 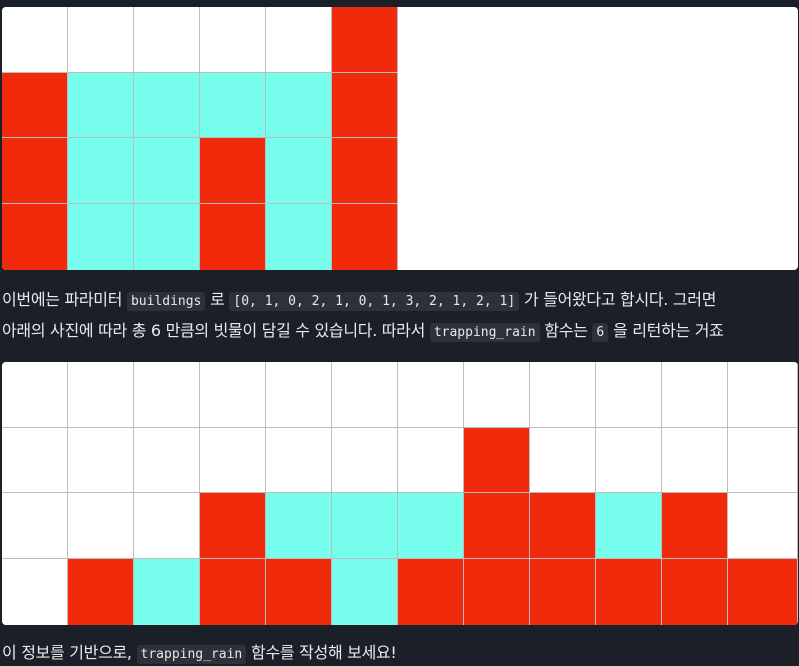 What do you see at coordinates (69, 652) in the screenshot?
I see `text-segment: 이 정보를 기반으로,` at bounding box center [69, 652].